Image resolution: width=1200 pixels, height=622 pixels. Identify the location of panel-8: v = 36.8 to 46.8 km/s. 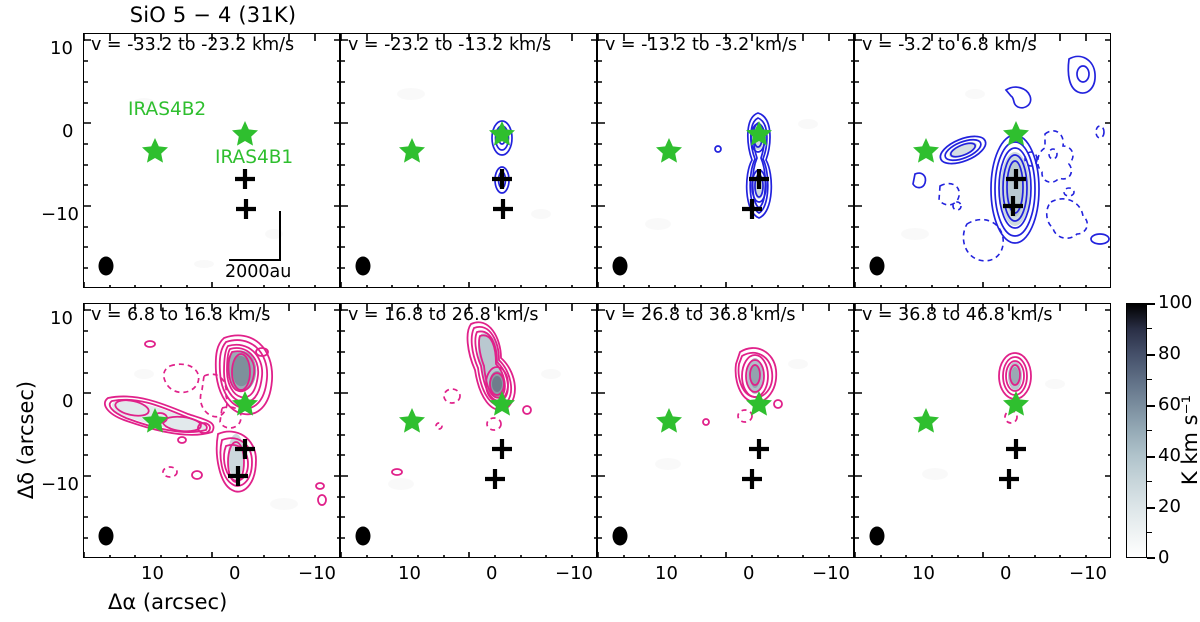
(982, 430).